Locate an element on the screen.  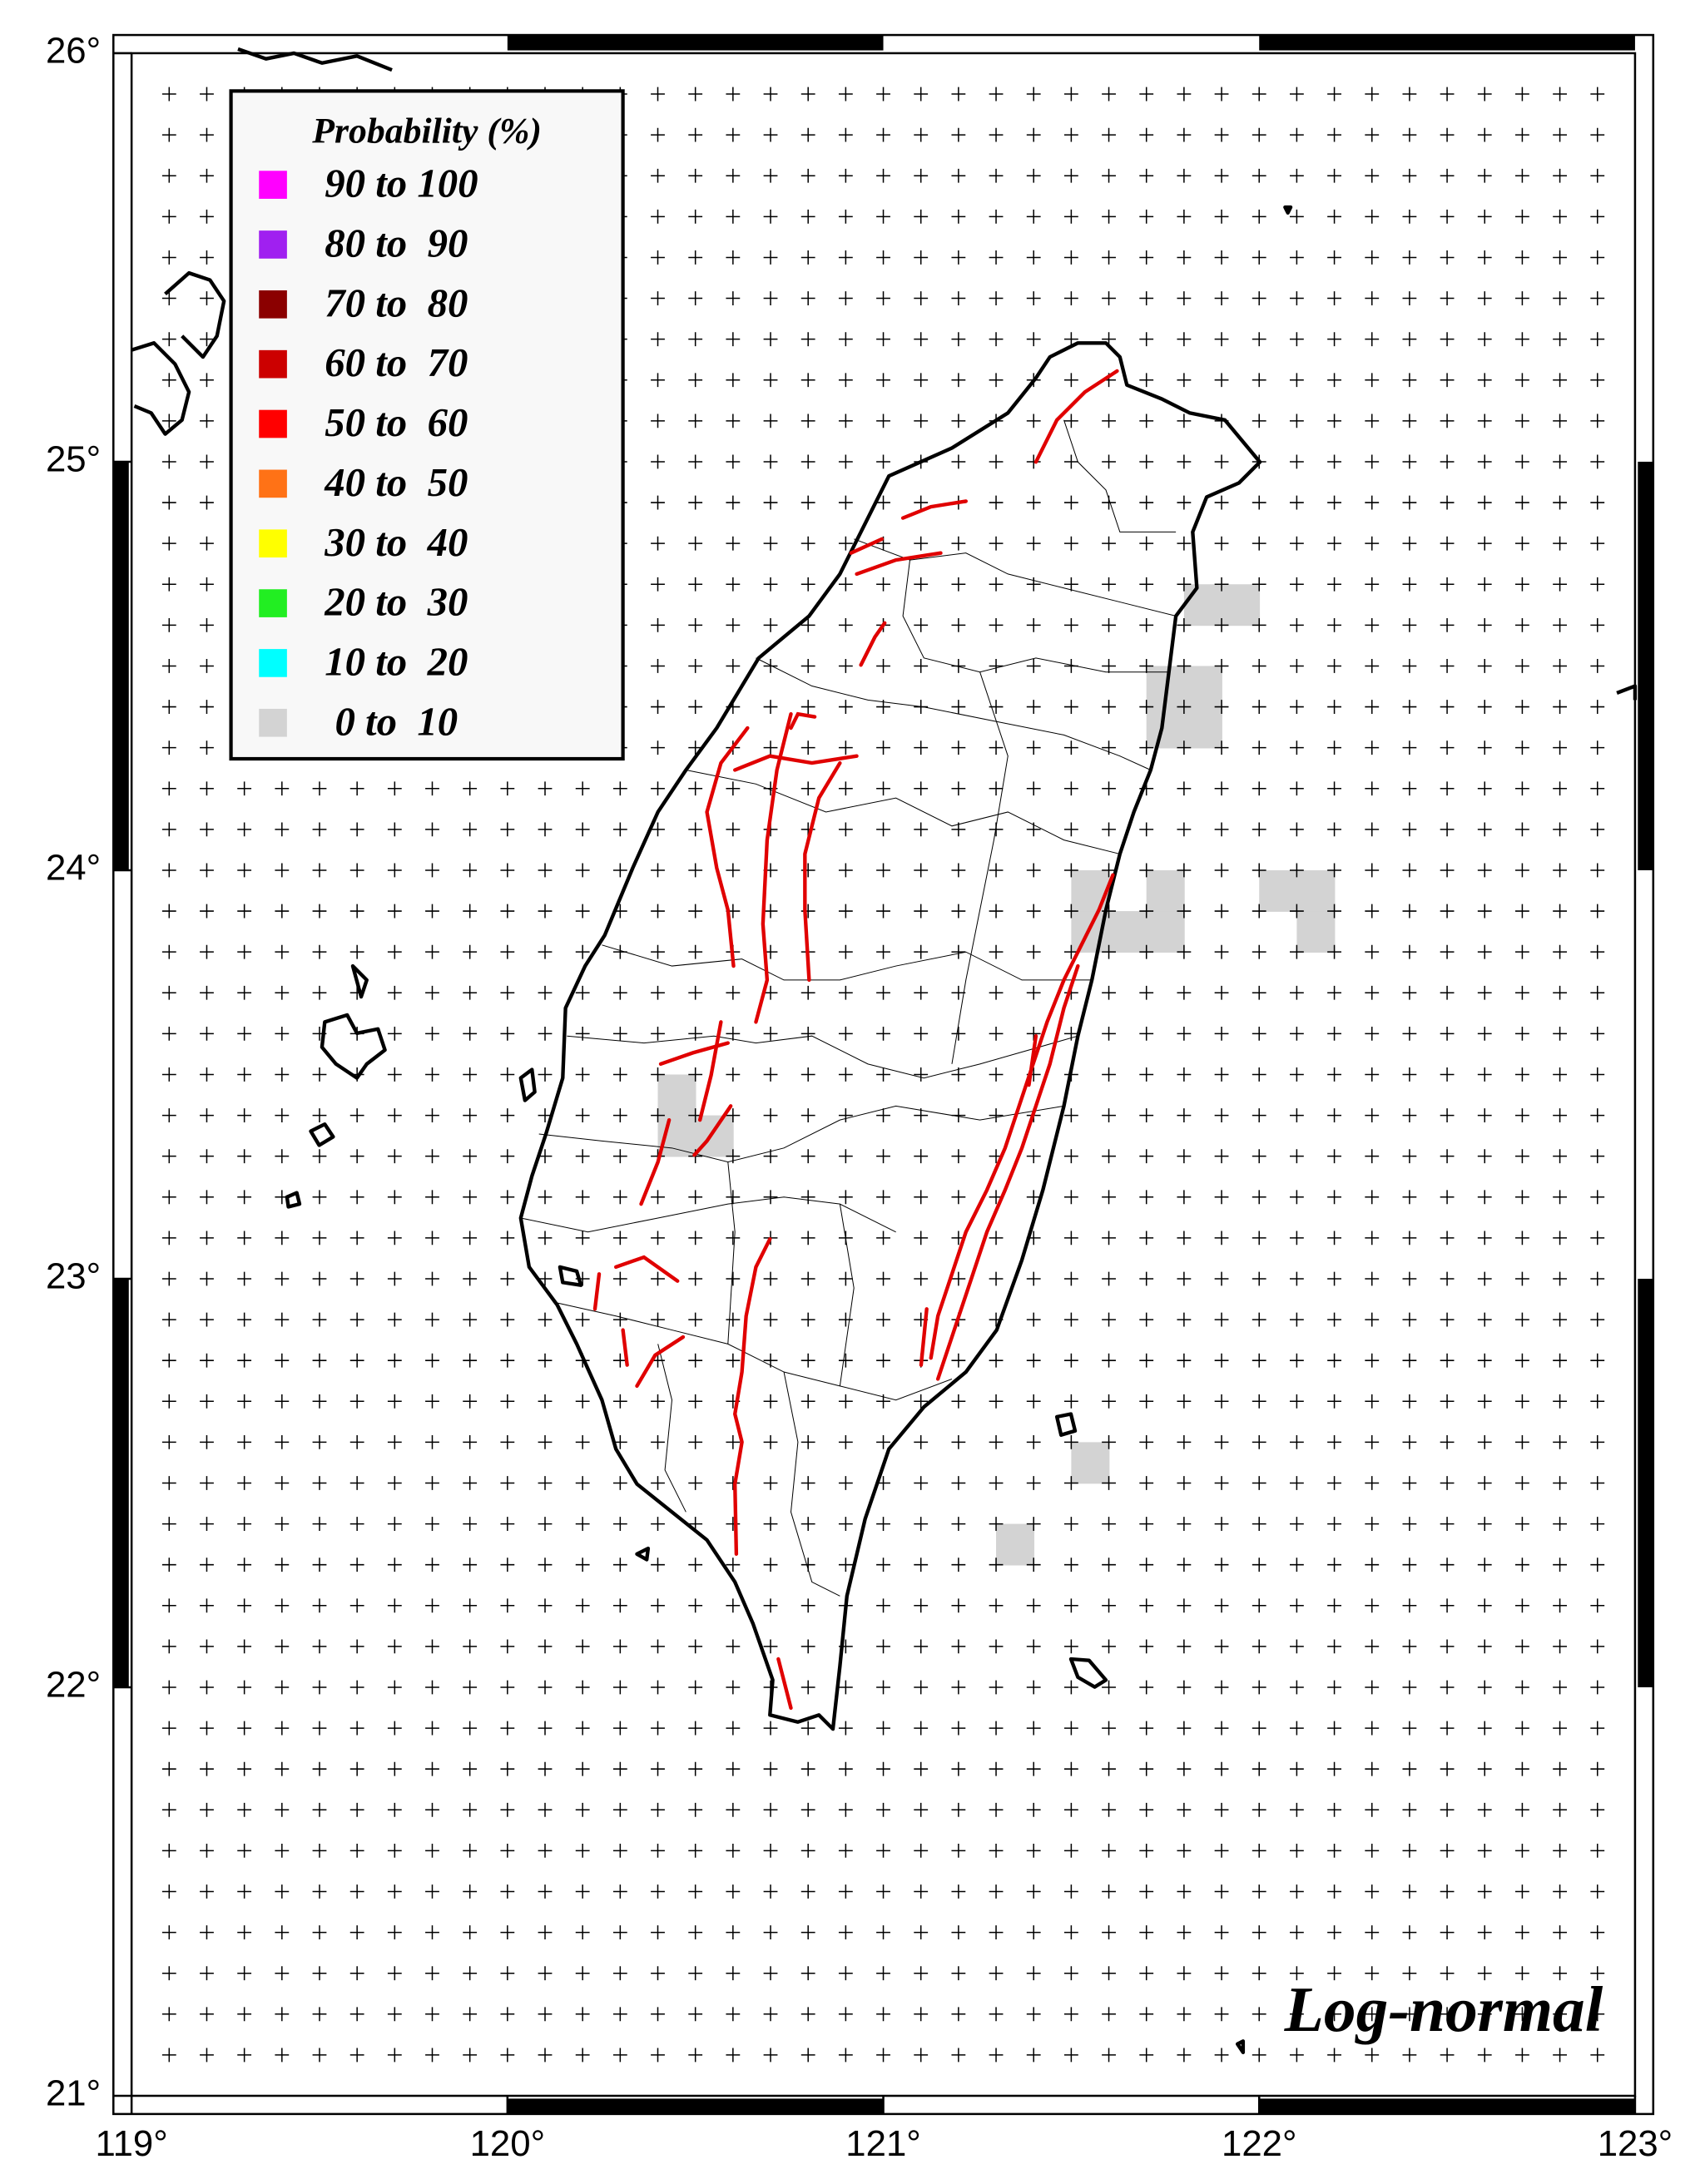
legend-label: 70 to 80 is located at coordinates (396, 302).